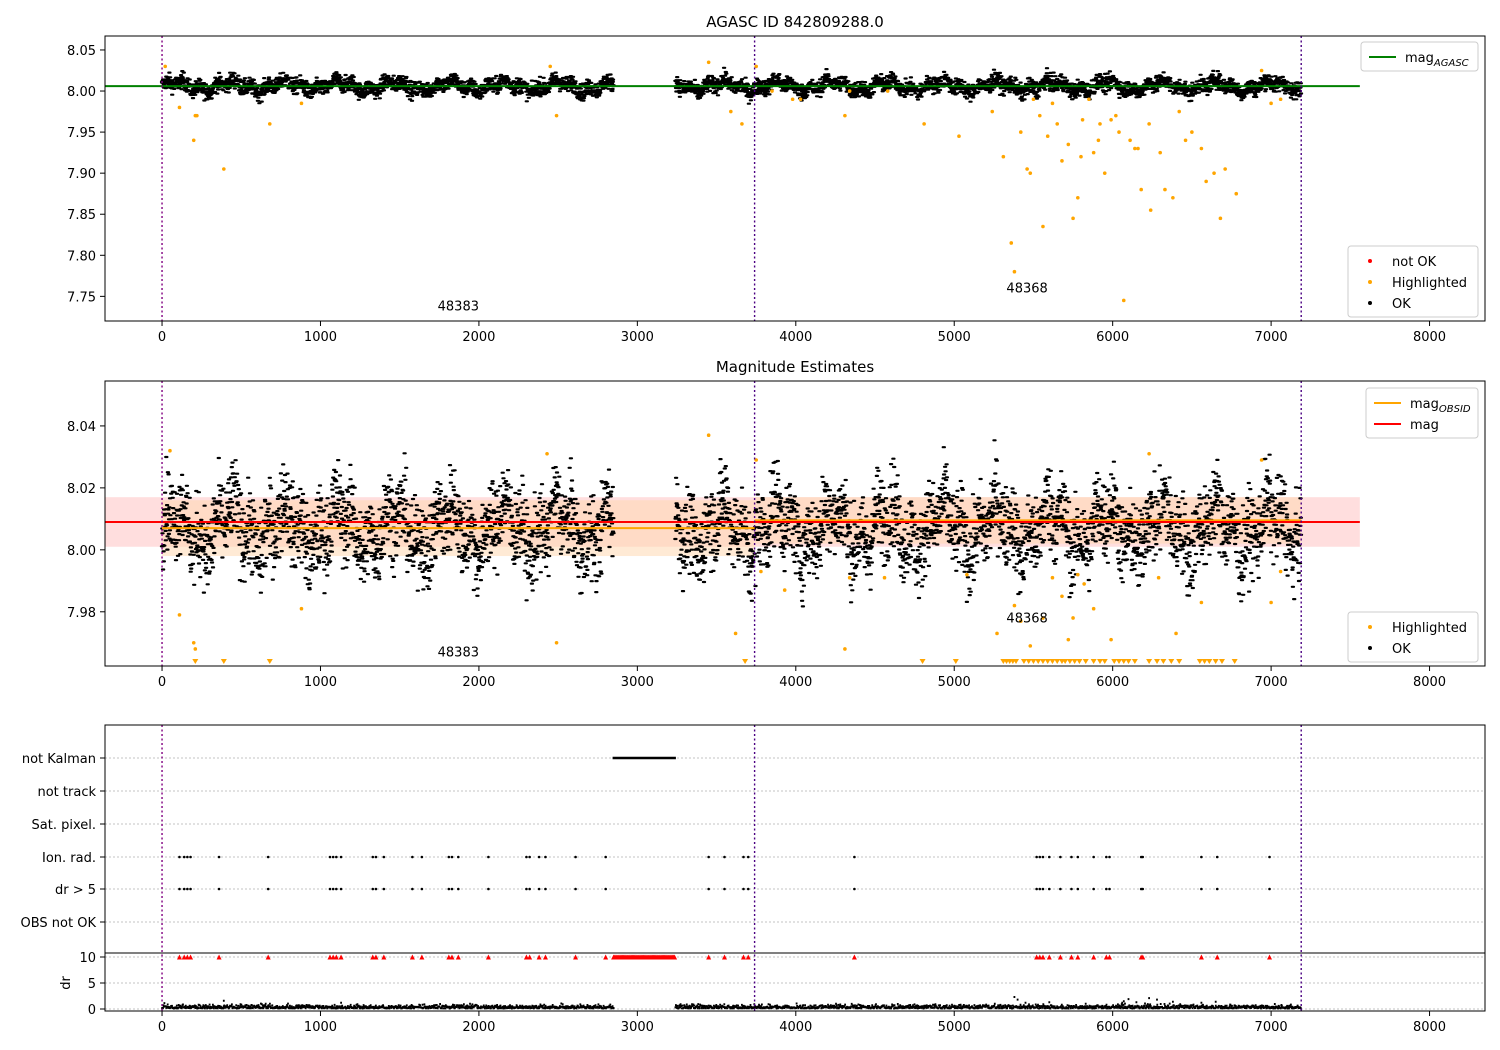  Describe the element at coordinates (731, 1003) in the screenshot. I see `dr-points-series` at that location.